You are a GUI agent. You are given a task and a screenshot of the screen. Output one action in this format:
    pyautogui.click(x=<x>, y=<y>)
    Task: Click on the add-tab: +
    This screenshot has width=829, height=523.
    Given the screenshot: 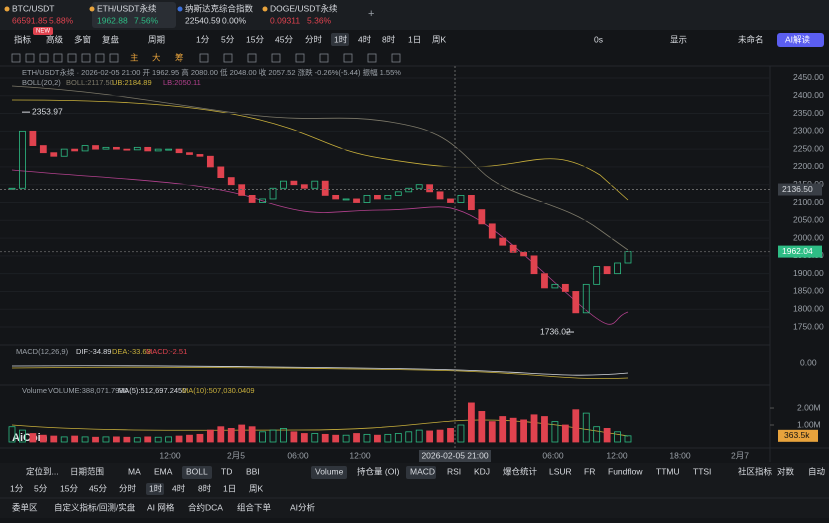 What is the action you would take?
    pyautogui.click(x=371, y=14)
    